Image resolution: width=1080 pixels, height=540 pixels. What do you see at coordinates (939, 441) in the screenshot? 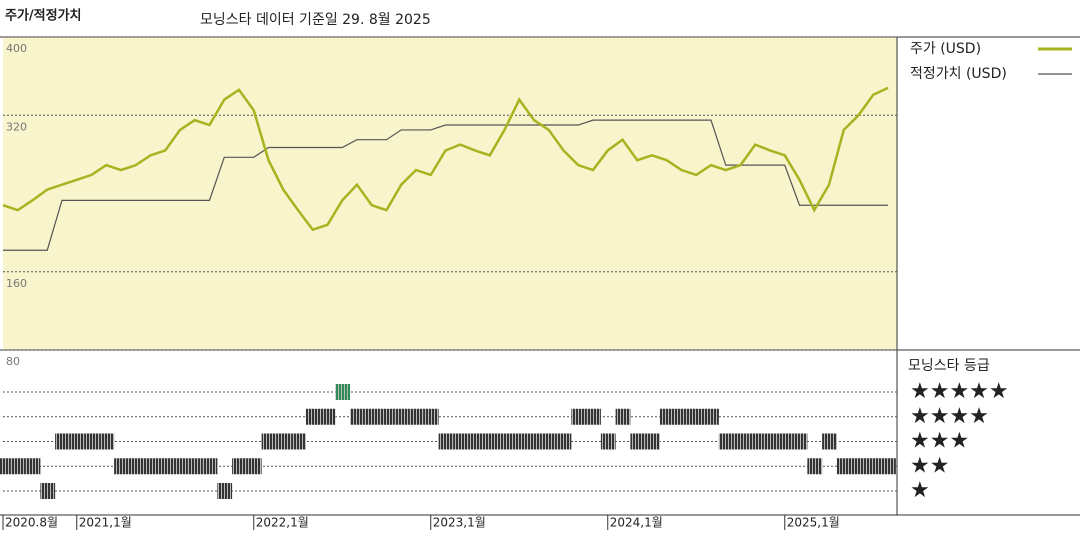
I see `rating-level-label: ★★★` at bounding box center [939, 441].